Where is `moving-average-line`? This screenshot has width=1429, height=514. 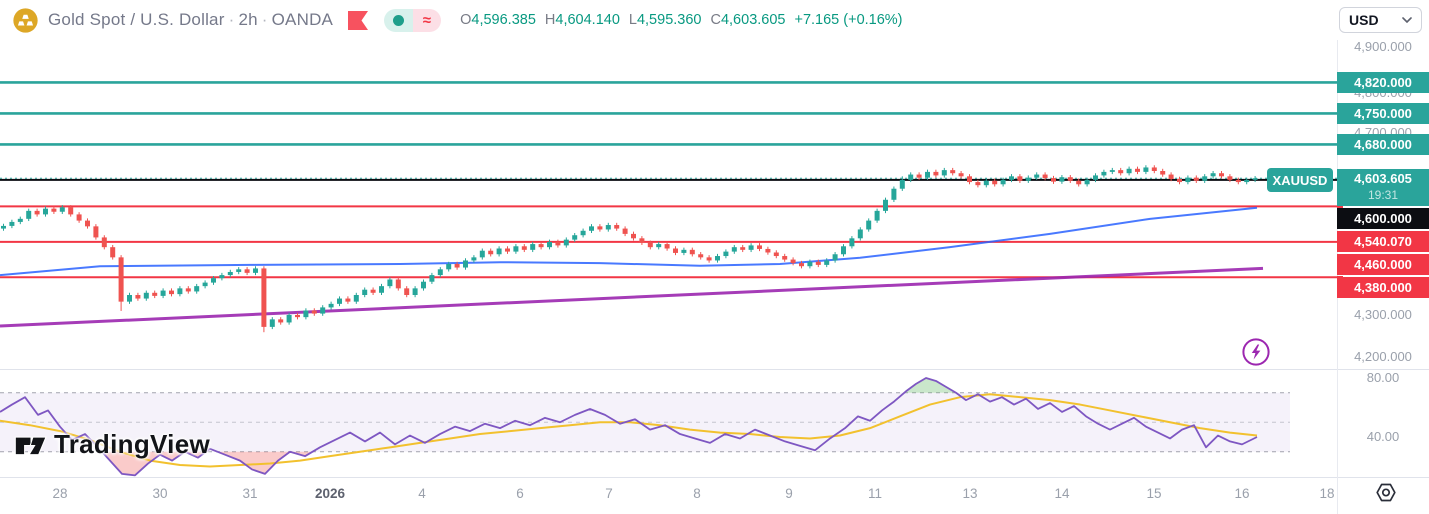 moving-average-line is located at coordinates (629, 241).